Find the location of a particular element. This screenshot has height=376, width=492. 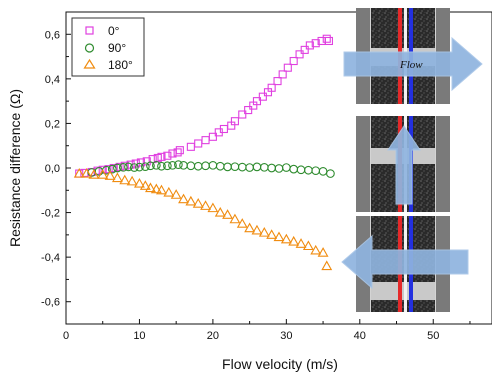

legend-marker-0deg is located at coordinates (89, 30).